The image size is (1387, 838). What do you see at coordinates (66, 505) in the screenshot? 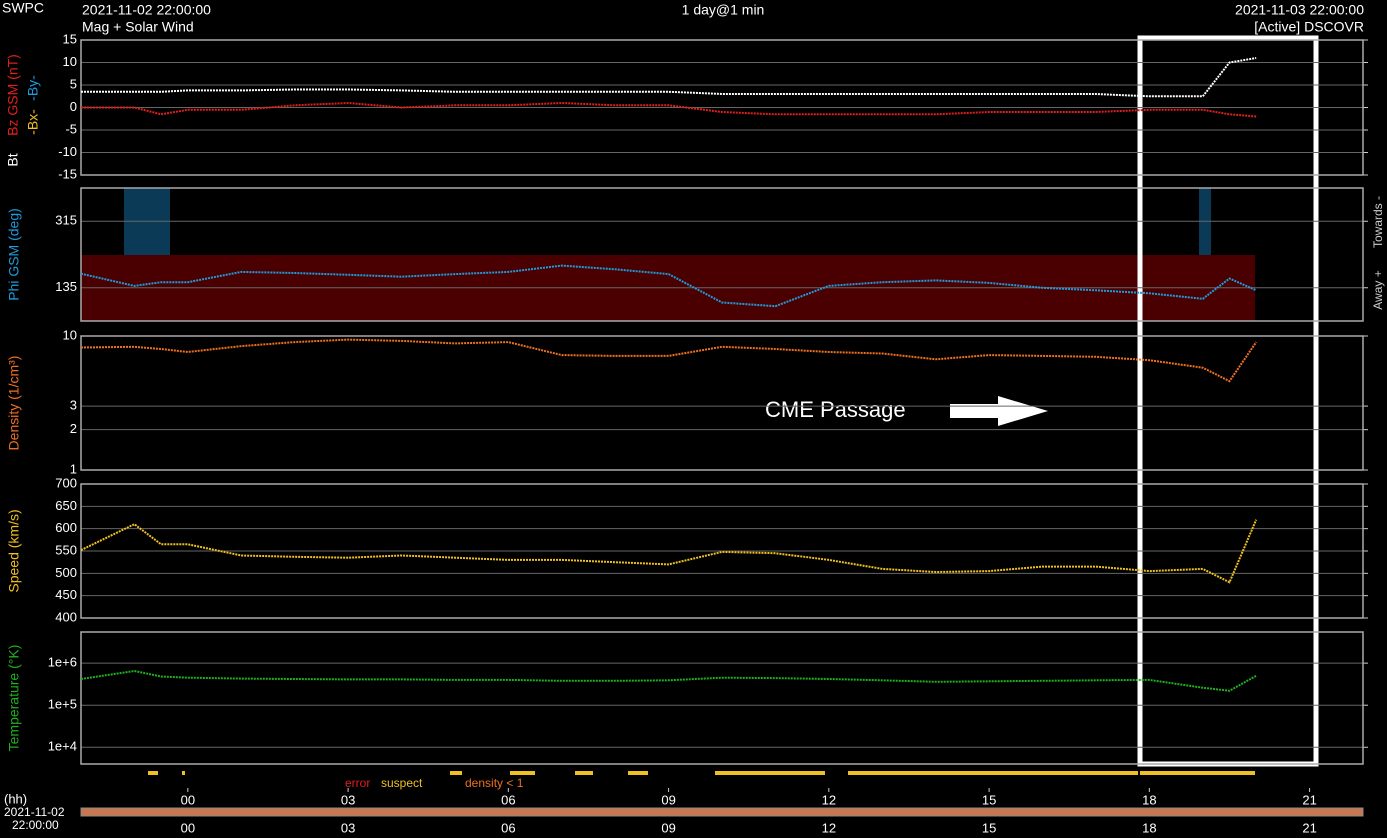
I see `y-tick-label: 650` at bounding box center [66, 505].